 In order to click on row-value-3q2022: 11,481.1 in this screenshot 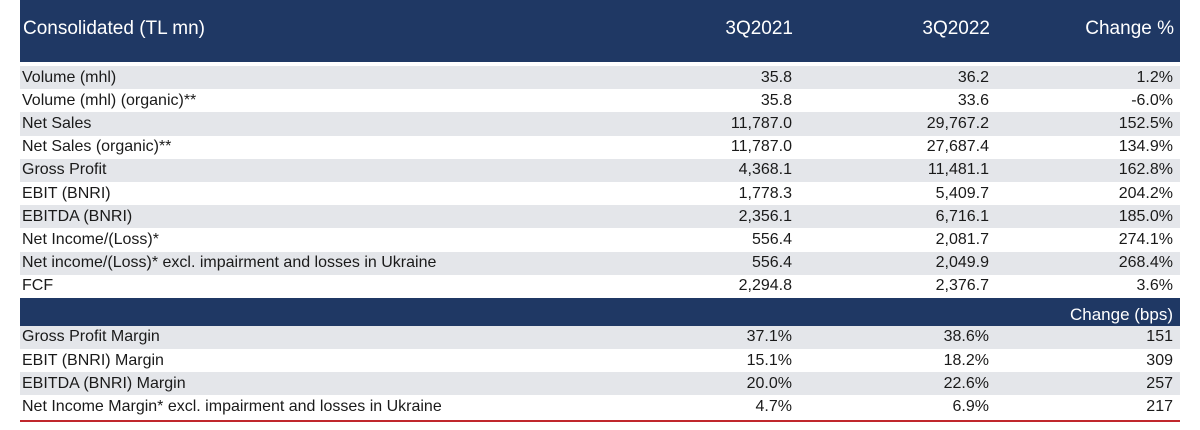, I will do `click(958, 170)`.